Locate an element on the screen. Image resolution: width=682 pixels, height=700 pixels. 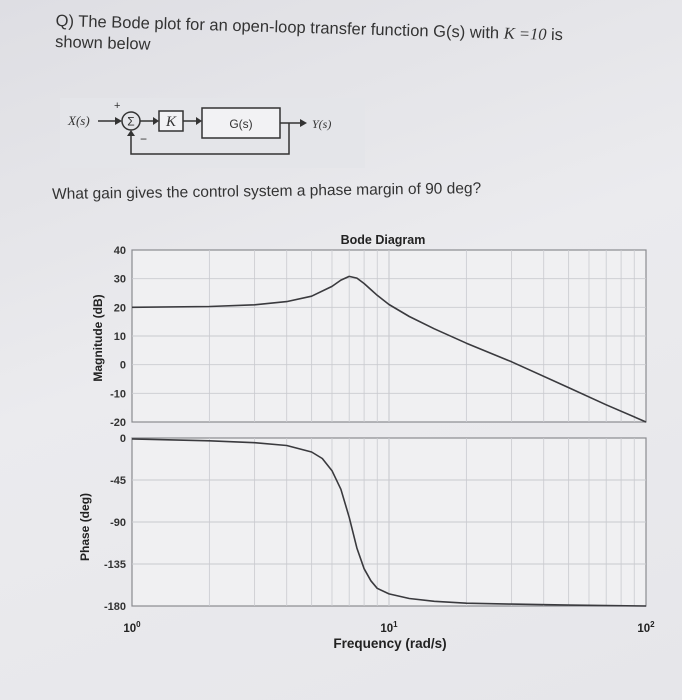
magnitude-y-tick-label: 10 is located at coordinates (120, 337).